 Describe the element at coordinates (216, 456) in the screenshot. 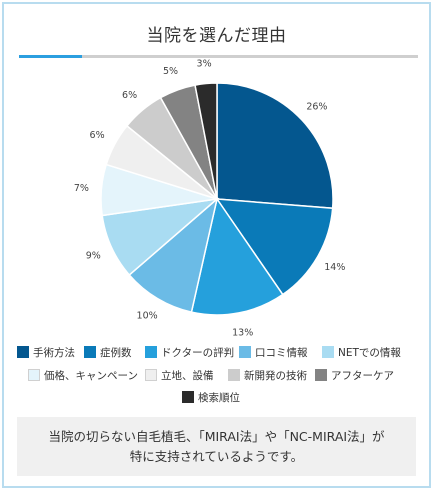

I see `summary-note-line-2: 特に支持されているようです。` at that location.